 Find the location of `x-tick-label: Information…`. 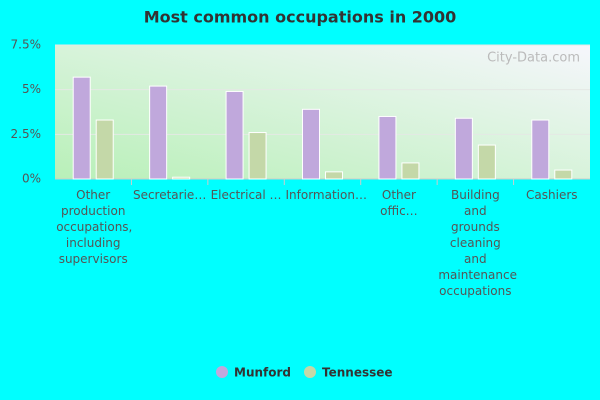

x-tick-label: Information… is located at coordinates (326, 195).